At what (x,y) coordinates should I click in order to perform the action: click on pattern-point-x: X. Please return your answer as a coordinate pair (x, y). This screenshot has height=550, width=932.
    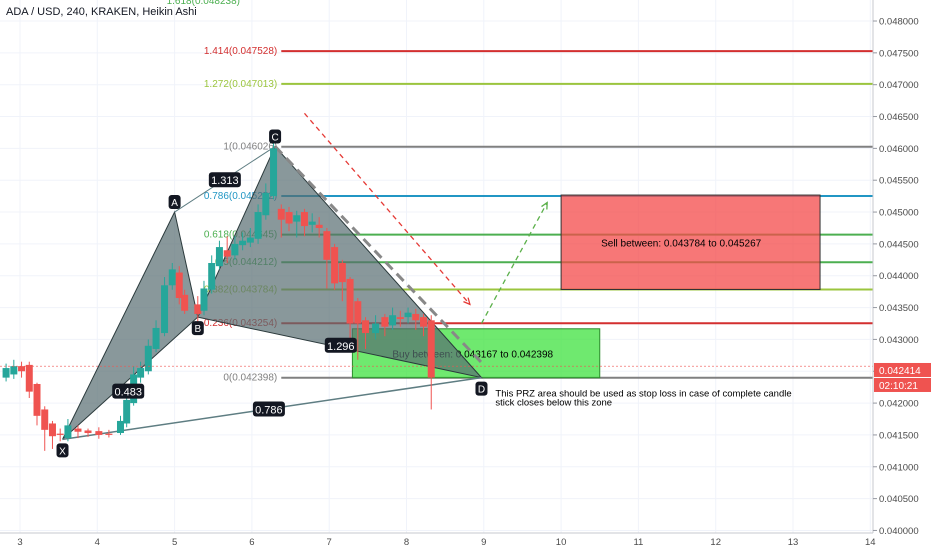
    Looking at the image, I should click on (62, 450).